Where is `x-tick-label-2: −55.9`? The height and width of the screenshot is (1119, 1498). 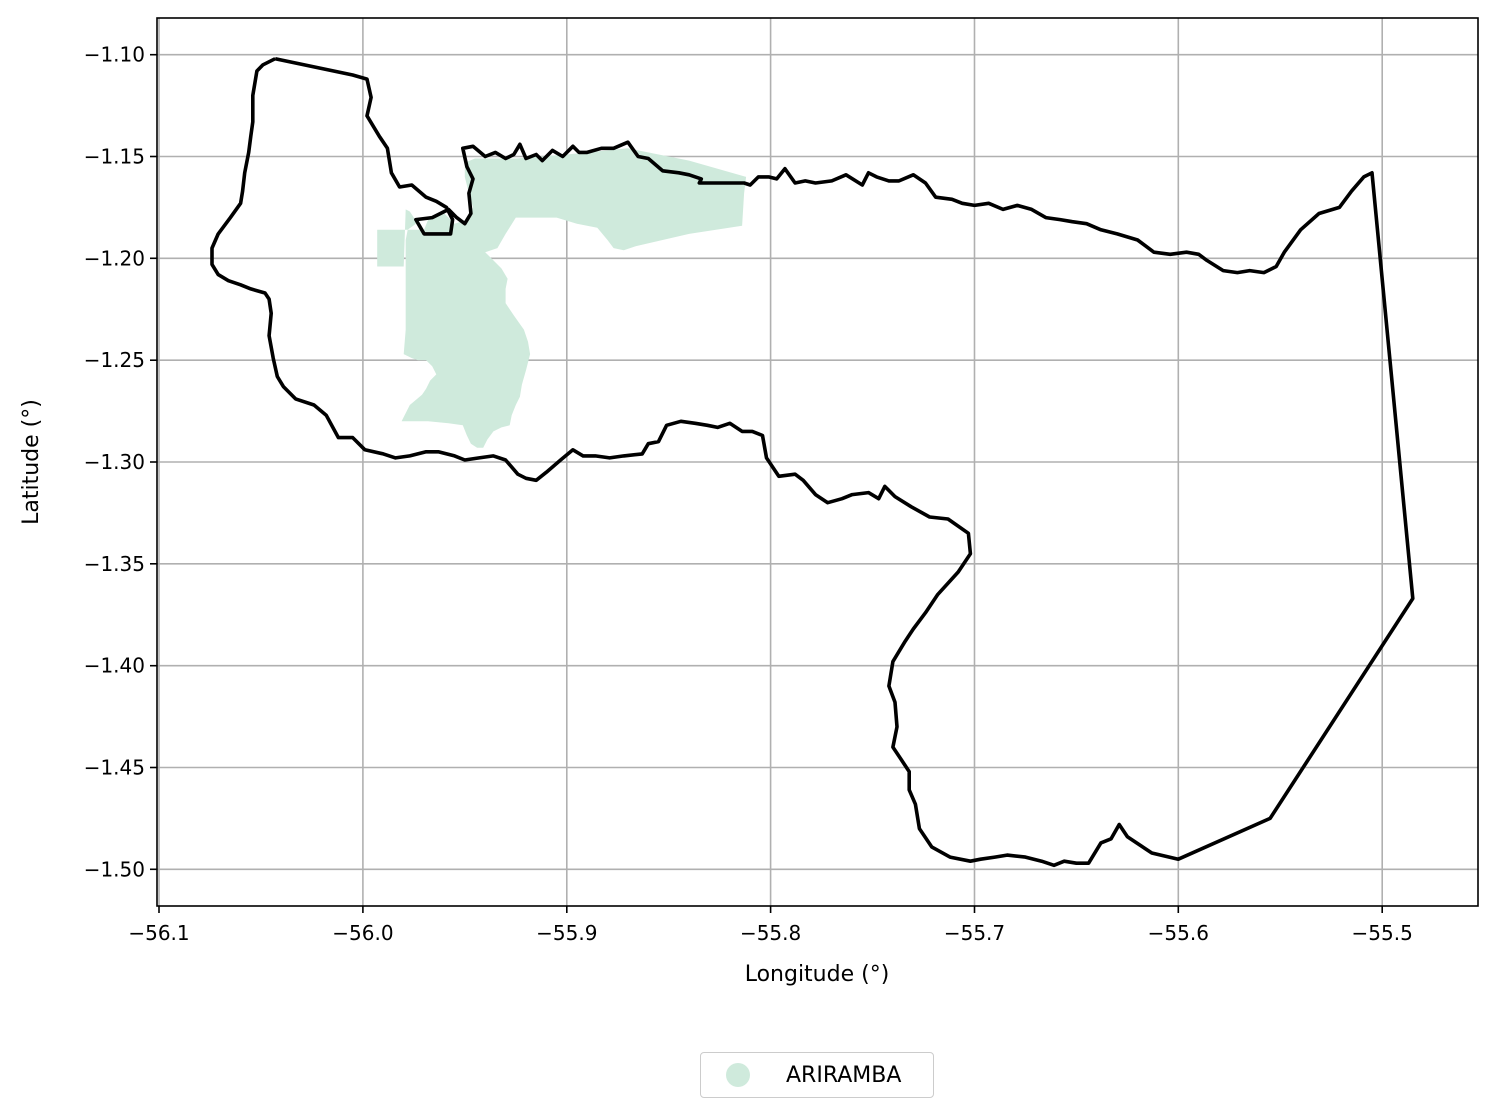 x-tick-label-2: −55.9 is located at coordinates (566, 933).